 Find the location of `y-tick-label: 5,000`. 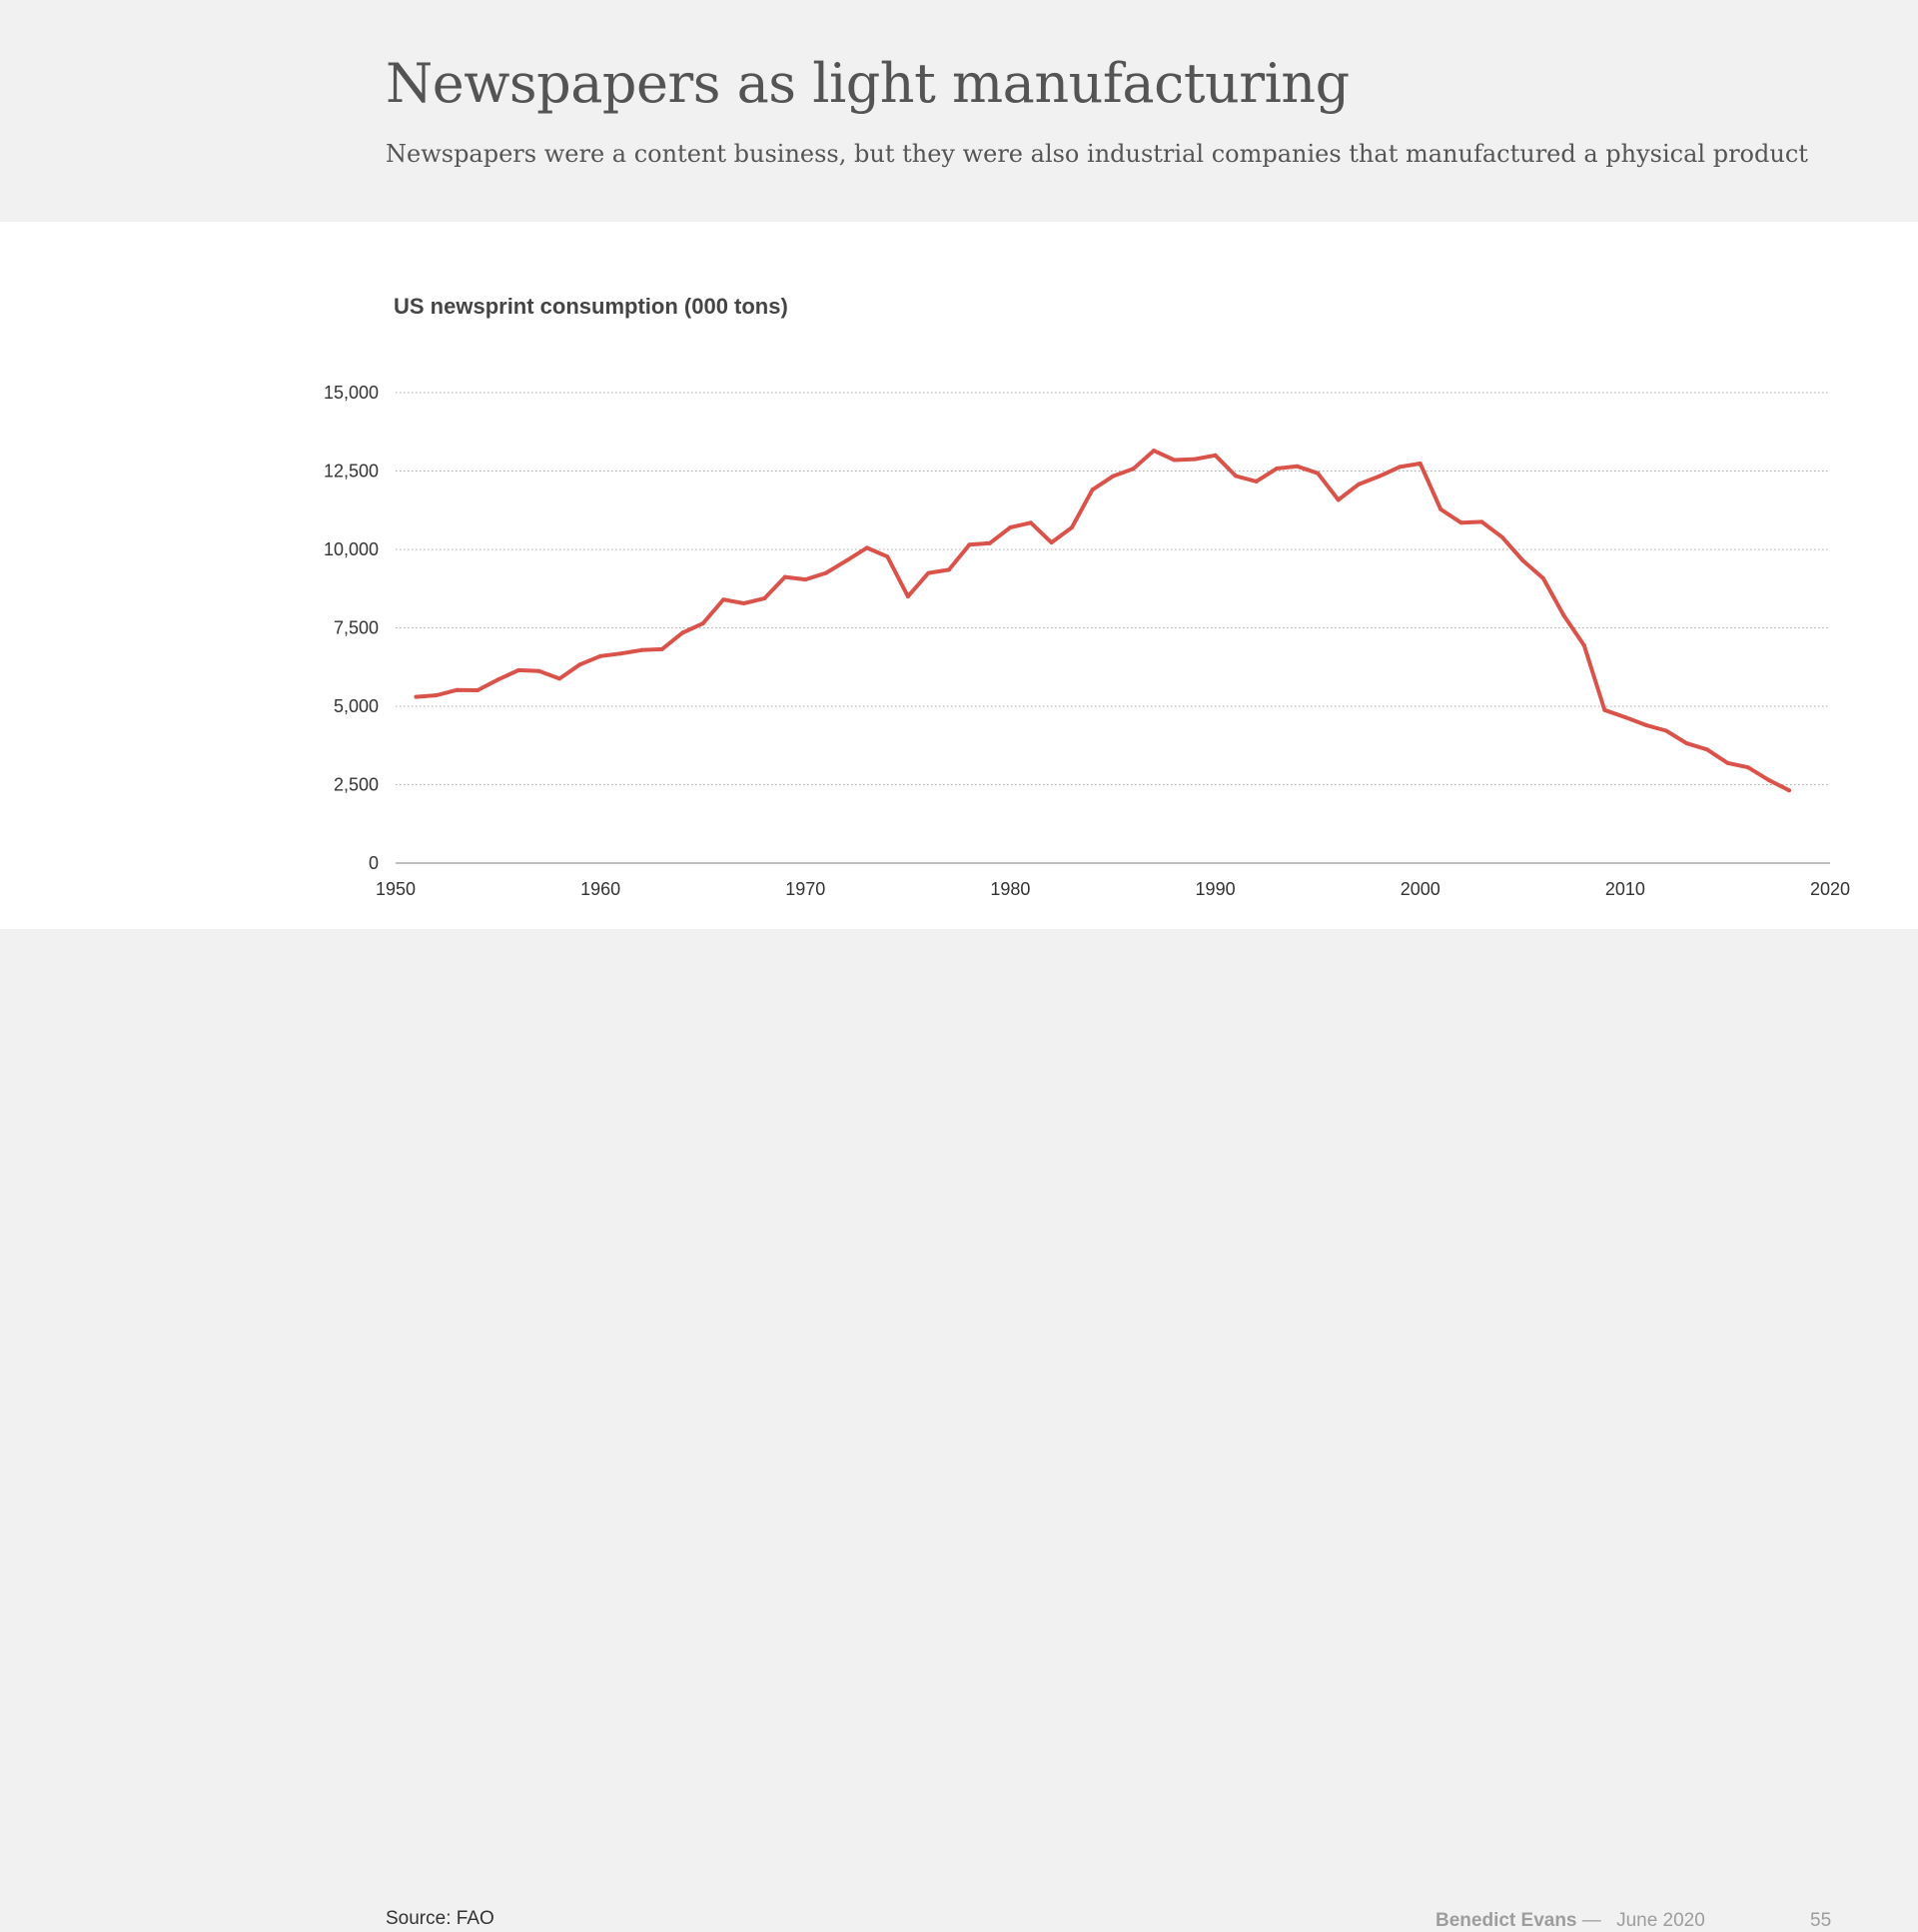

y-tick-label: 5,000 is located at coordinates (356, 706).